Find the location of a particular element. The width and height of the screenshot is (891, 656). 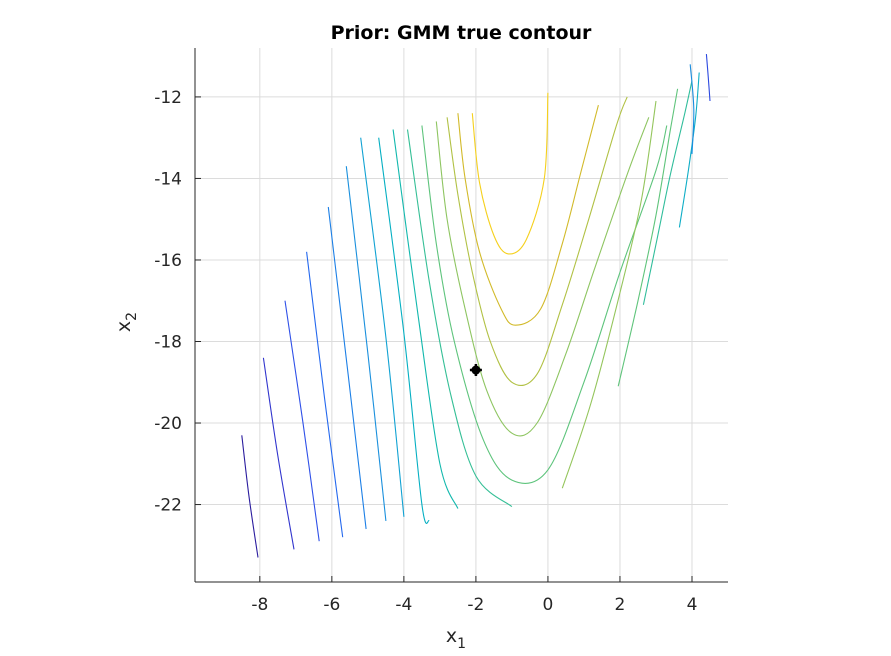

y-axis-label: x2 is located at coordinates (126, 322).